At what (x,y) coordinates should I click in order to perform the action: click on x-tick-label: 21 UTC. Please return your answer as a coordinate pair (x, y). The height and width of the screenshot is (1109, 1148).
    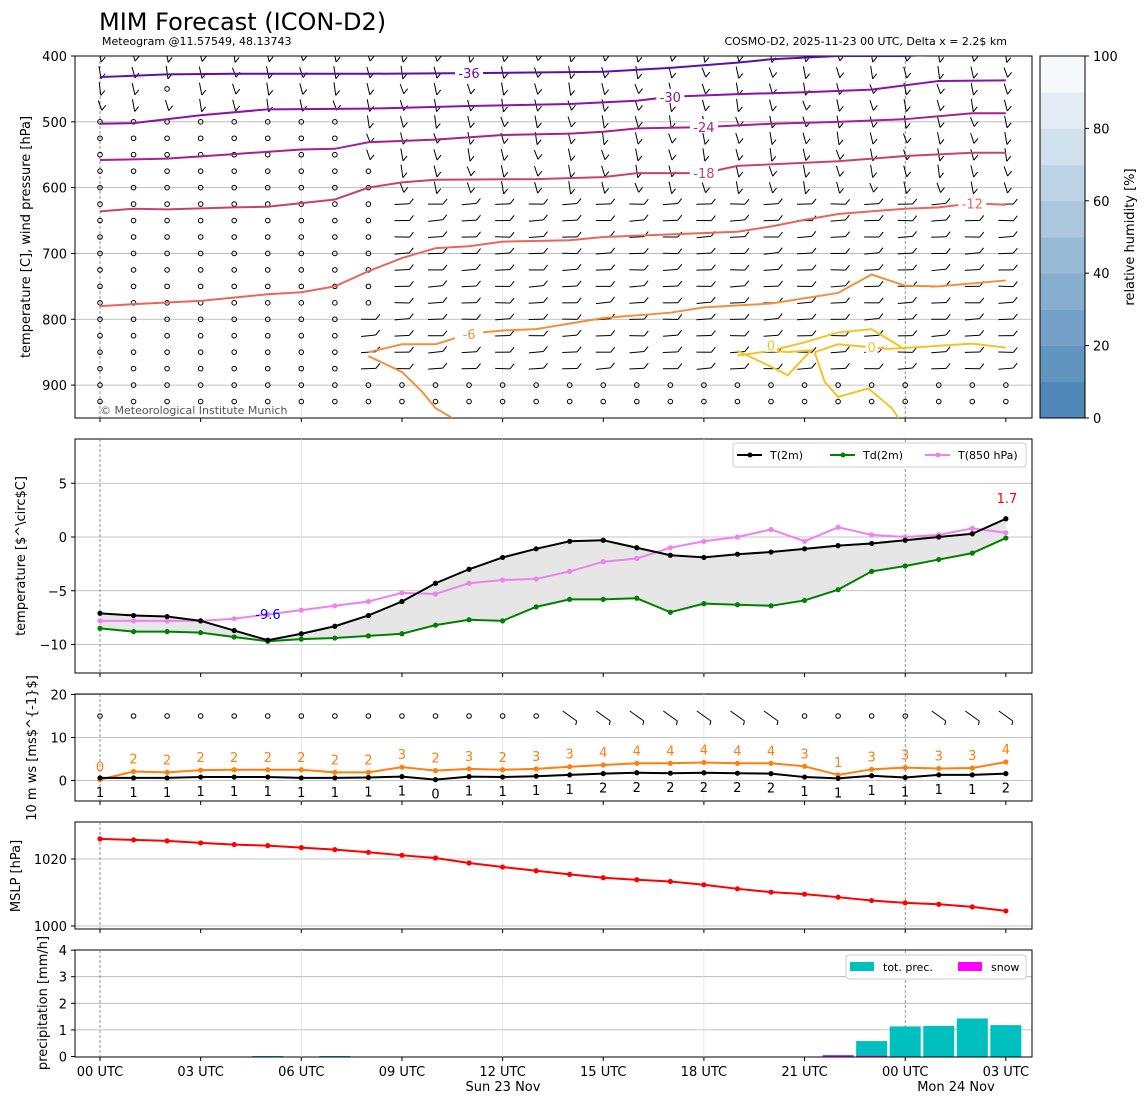
    Looking at the image, I should click on (804, 1072).